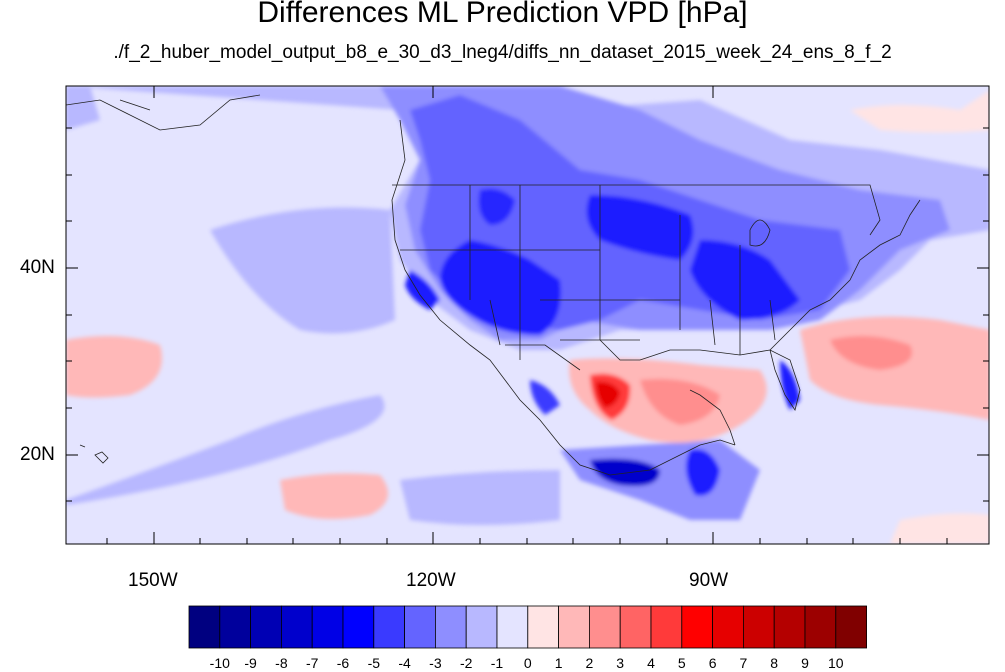  What do you see at coordinates (343, 663) in the screenshot?
I see `colorbar-label: -6` at bounding box center [343, 663].